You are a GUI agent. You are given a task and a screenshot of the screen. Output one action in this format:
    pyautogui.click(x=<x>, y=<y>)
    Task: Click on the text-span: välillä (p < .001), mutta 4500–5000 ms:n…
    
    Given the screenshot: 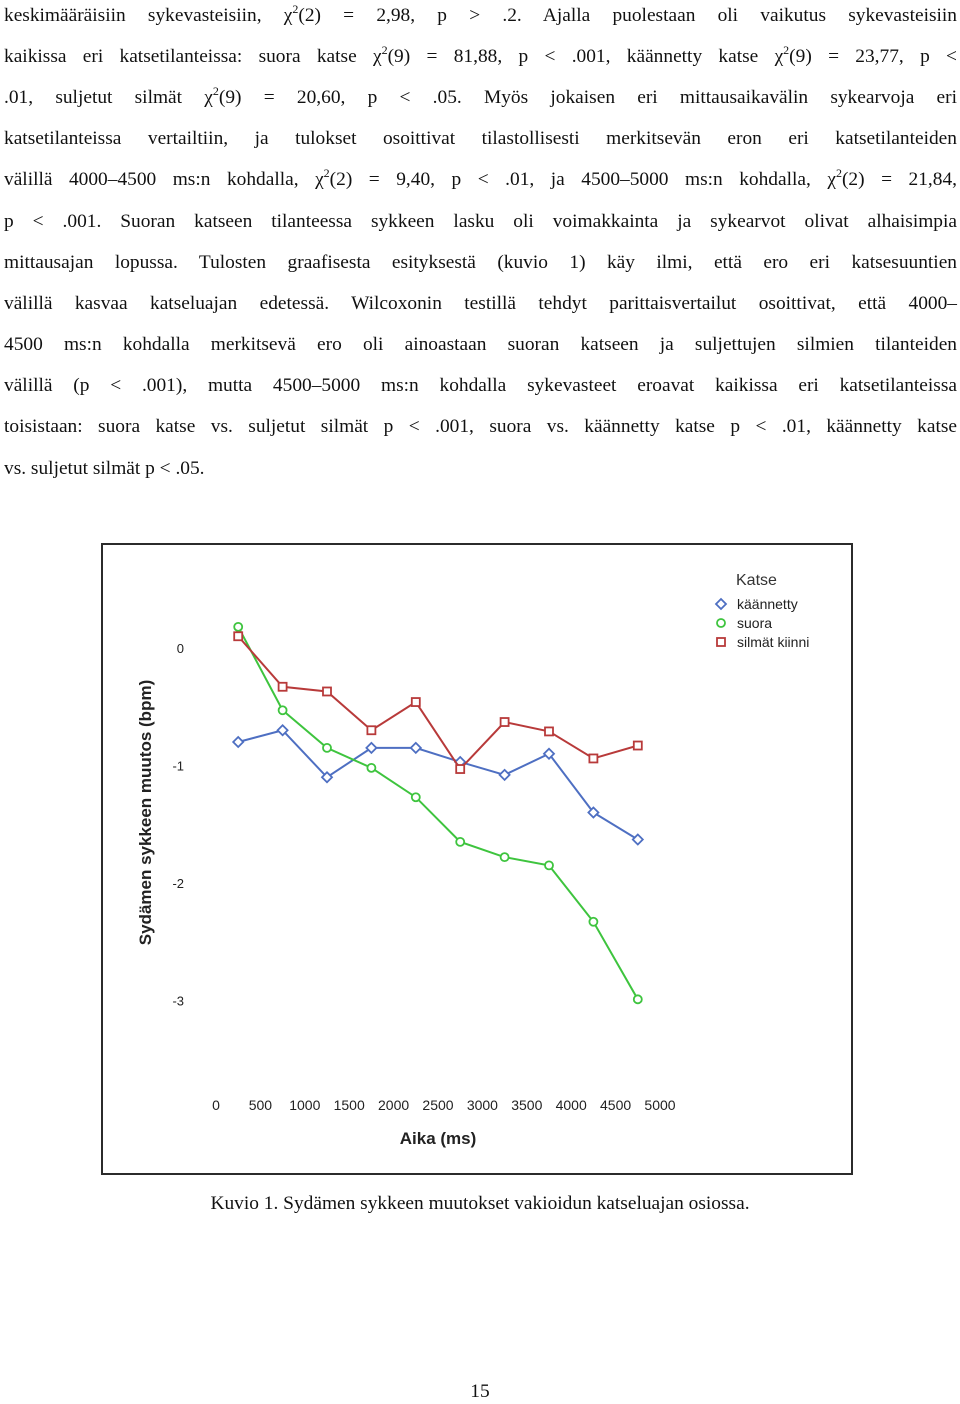 What is the action you would take?
    pyautogui.click(x=480, y=385)
    